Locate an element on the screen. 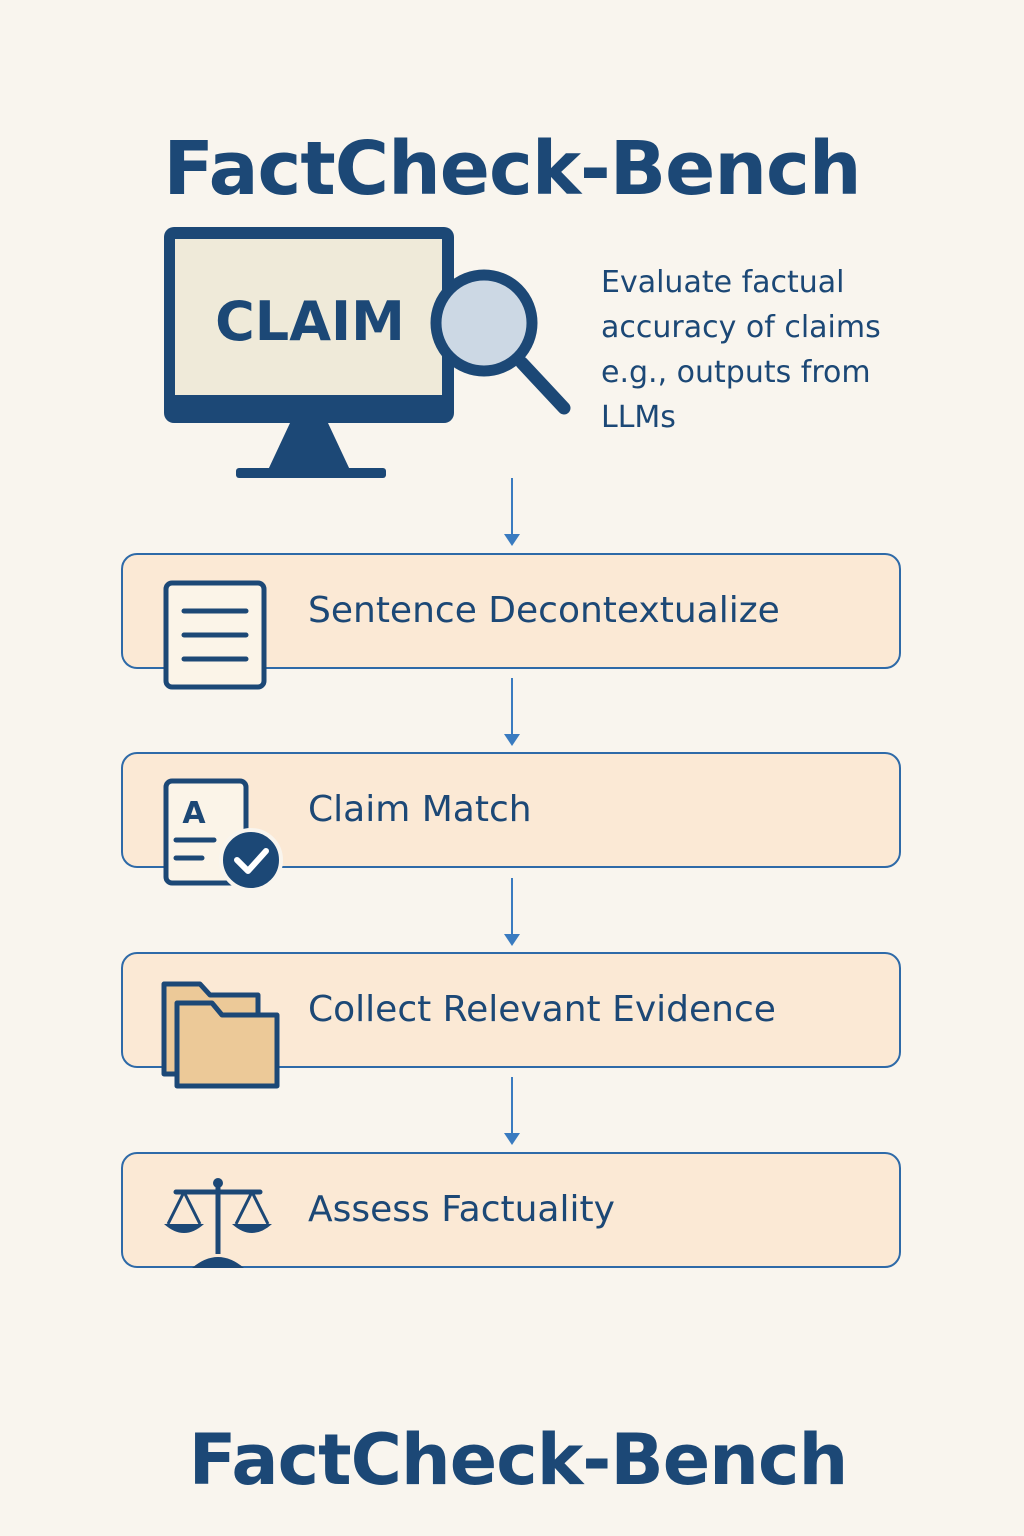 The height and width of the screenshot is (1536, 1024). claim-illustration: CLAIM is located at coordinates (367, 352).